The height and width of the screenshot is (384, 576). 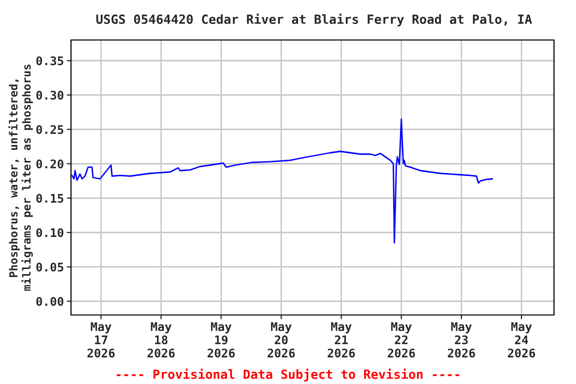 I want to click on y-tick-label: 0.10, so click(x=50, y=233).